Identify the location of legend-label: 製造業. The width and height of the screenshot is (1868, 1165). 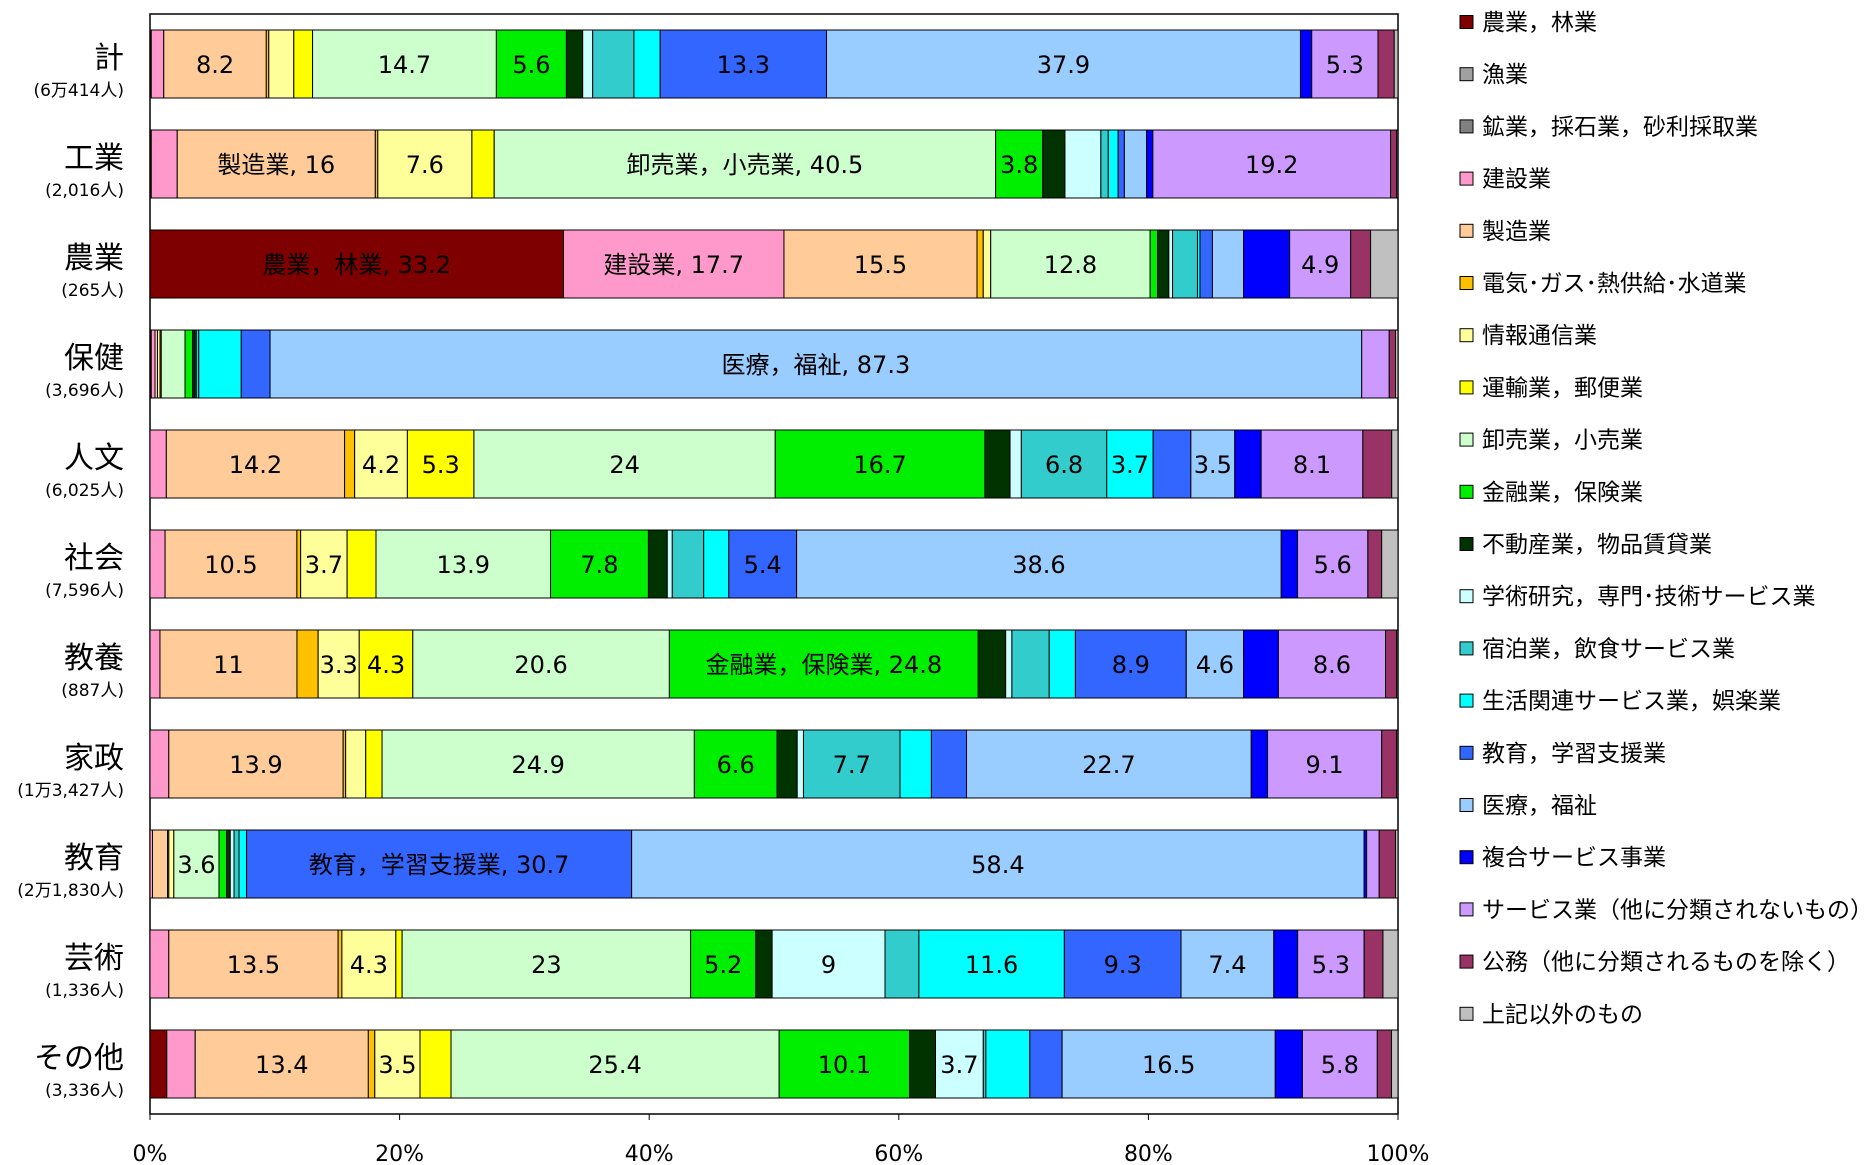
(1516, 232).